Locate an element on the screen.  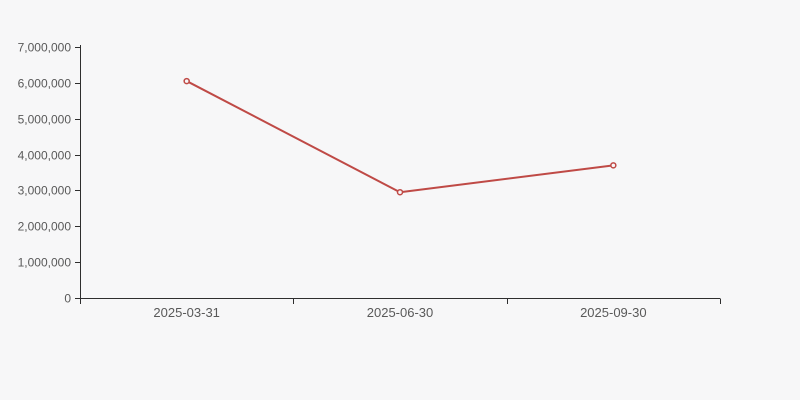
y-tick-label: 6,000,000 is located at coordinates (45, 84).